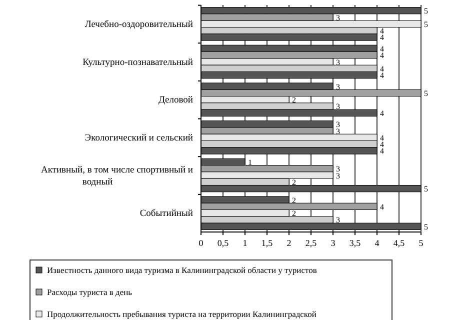 The image size is (451, 320). I want to click on legend-label: Известность данного вида туризма в Калининградской области у туристов, so click(182, 270).